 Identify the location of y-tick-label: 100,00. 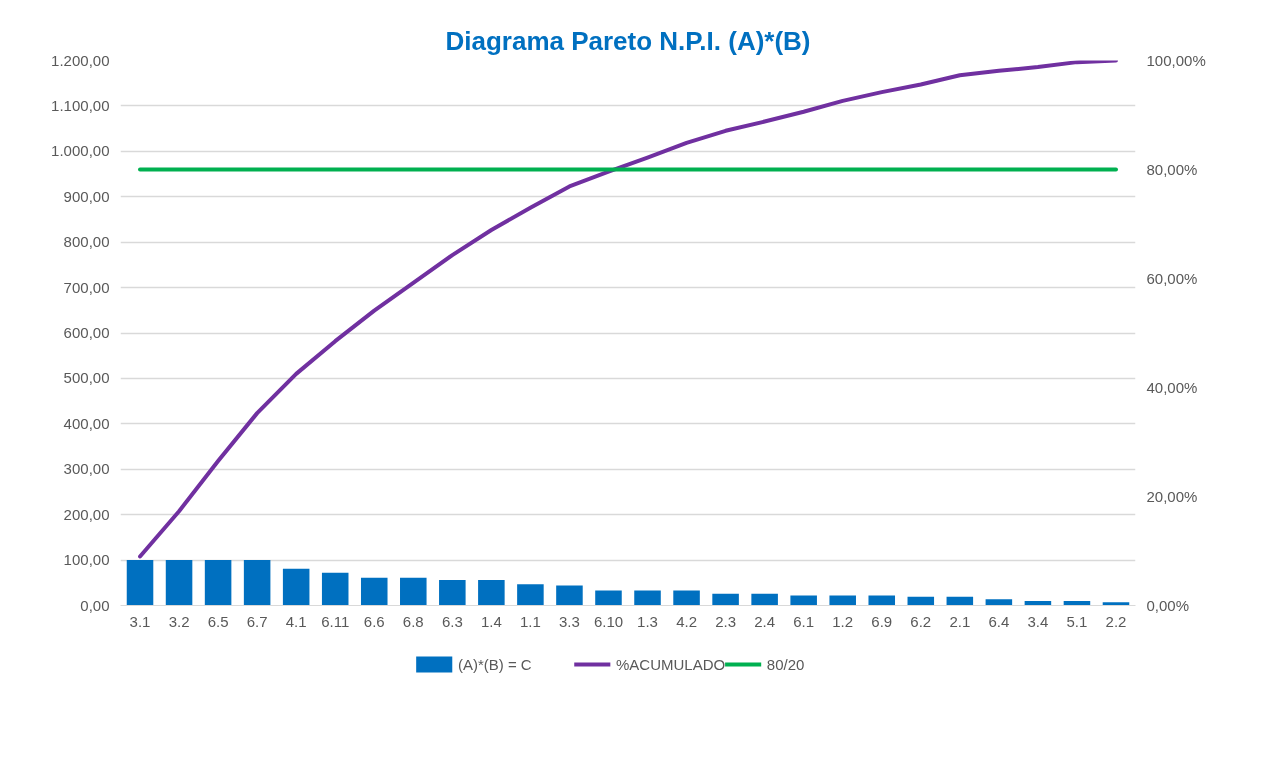
(86, 560).